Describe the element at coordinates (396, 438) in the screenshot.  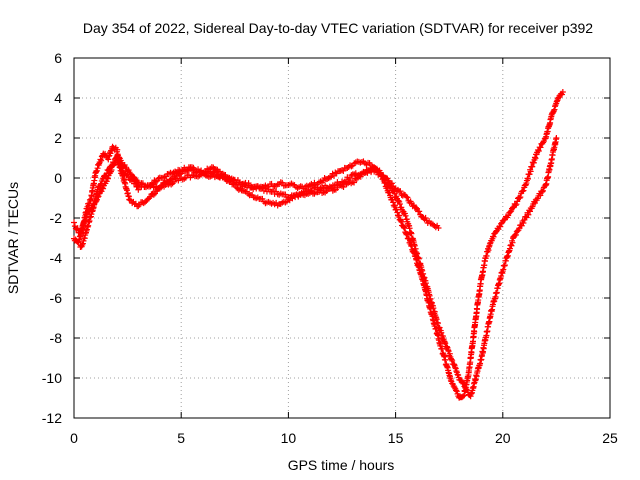
I see `x-tick-label: 15` at that location.